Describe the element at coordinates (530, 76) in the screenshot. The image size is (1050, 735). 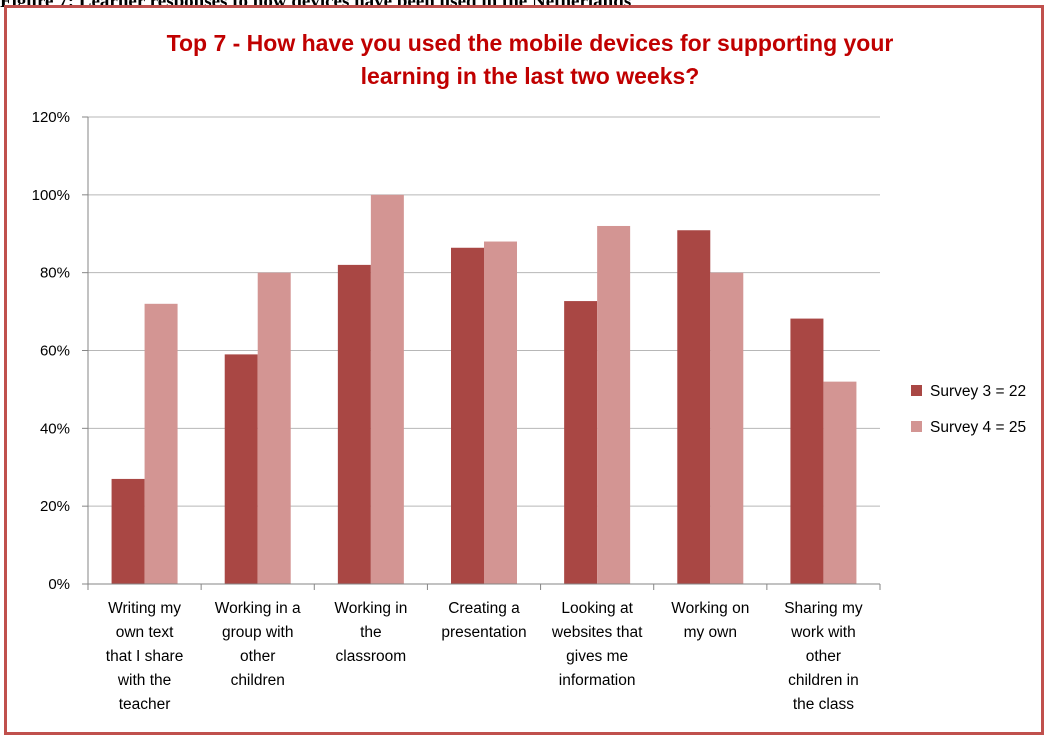
I see `chart-title-line: learning in the last two weeks?` at that location.